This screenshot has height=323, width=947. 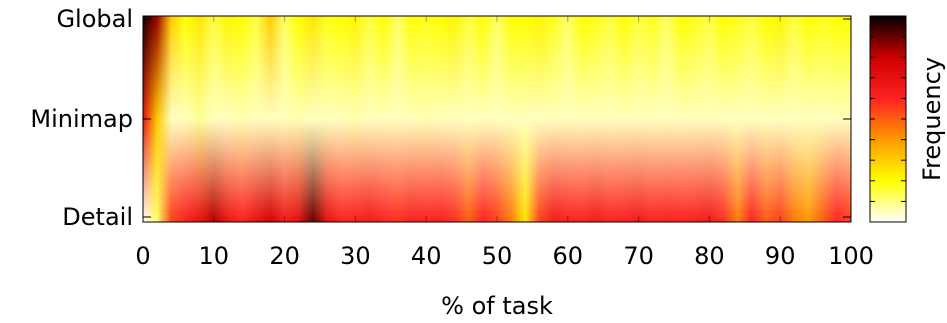 What do you see at coordinates (497, 256) in the screenshot?
I see `x-tick-label: 50` at bounding box center [497, 256].